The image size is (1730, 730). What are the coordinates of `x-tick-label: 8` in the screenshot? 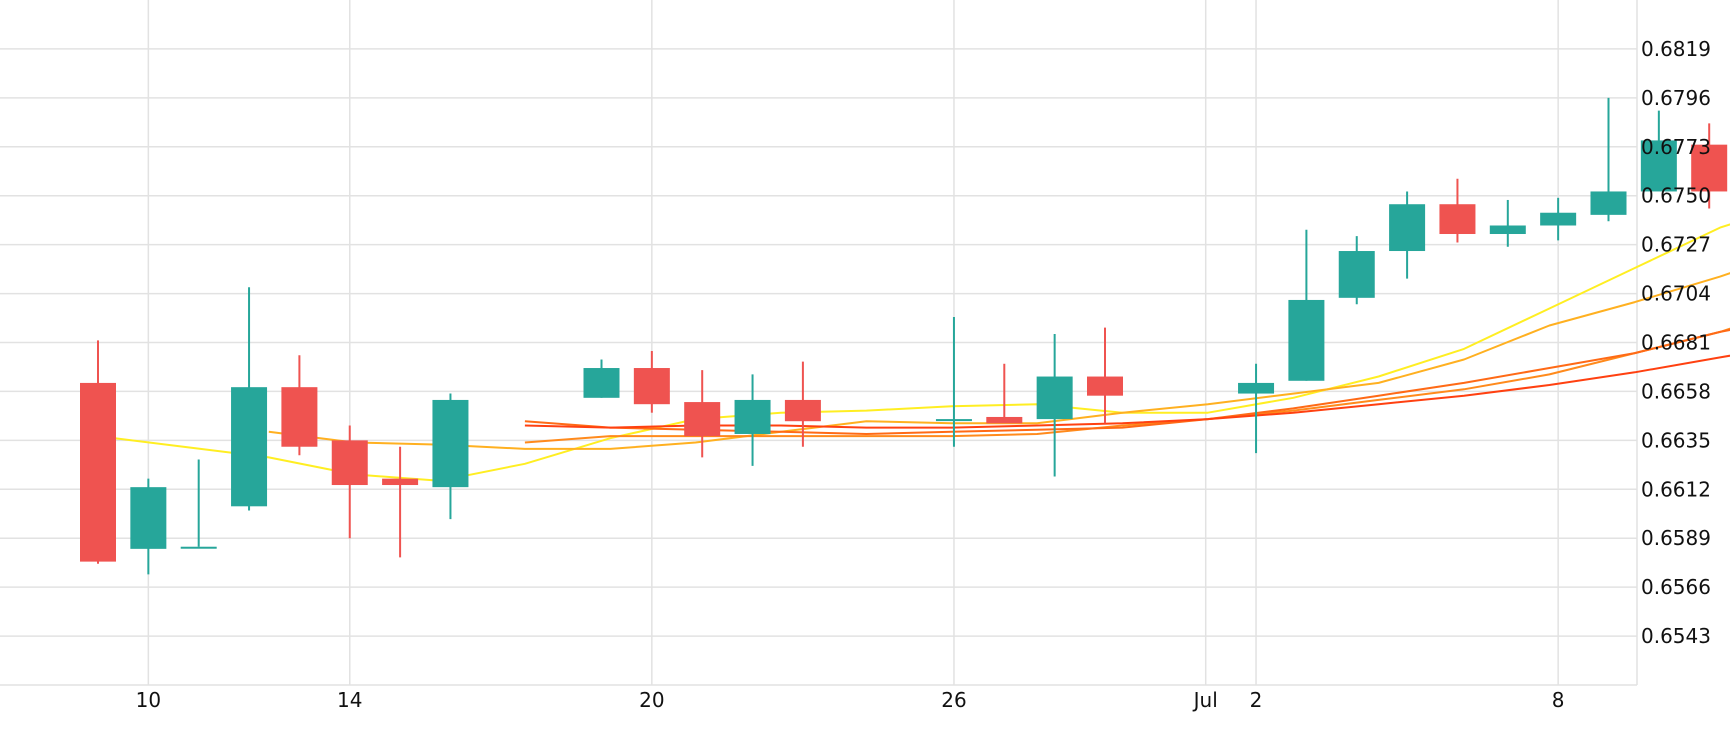 It's located at (1558, 700).